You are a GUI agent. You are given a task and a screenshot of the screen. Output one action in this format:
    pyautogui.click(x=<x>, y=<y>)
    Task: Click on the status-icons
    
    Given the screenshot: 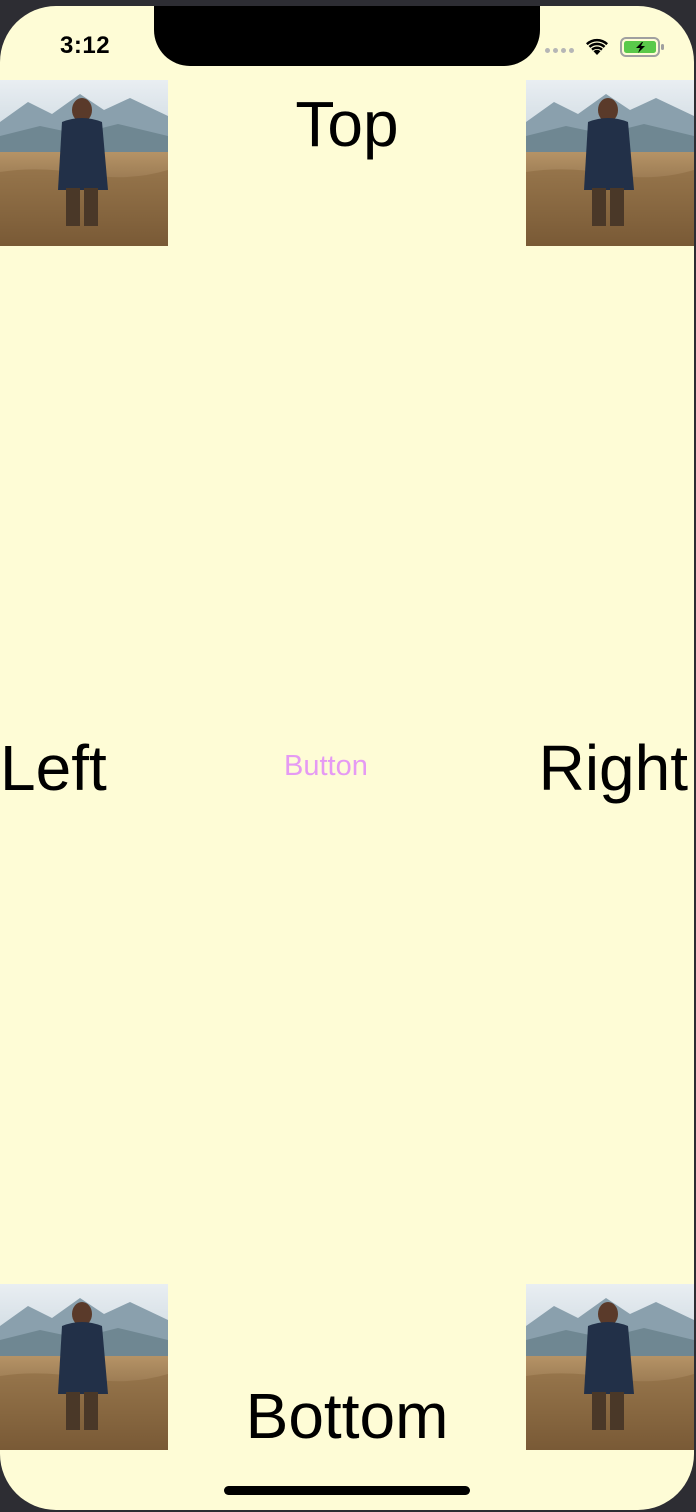 What is the action you would take?
    pyautogui.click(x=605, y=47)
    